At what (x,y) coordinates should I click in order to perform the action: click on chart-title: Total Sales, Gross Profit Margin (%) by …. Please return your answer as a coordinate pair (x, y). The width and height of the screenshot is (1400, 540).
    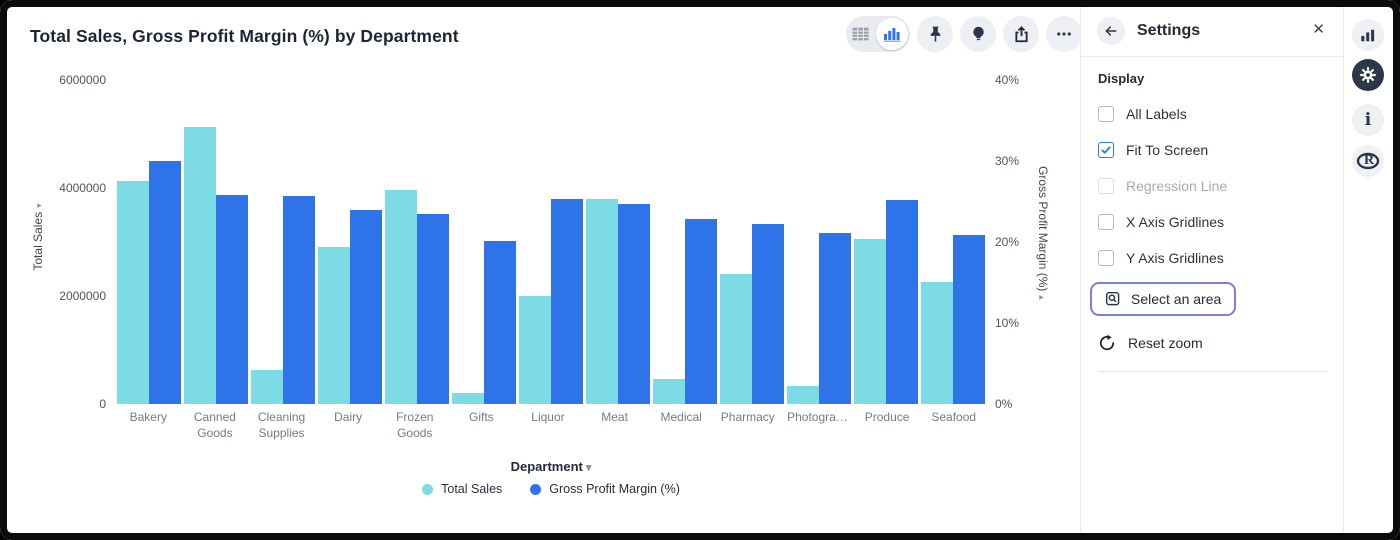
    Looking at the image, I should click on (244, 36).